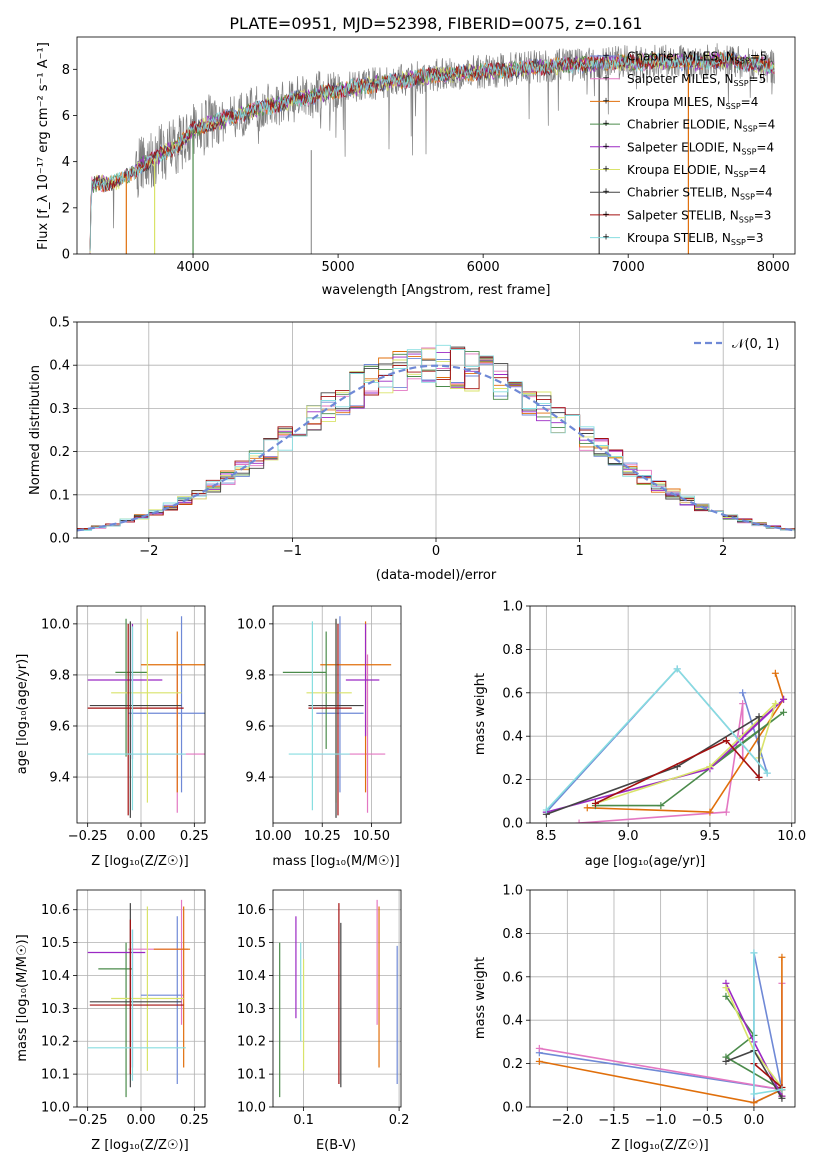 The height and width of the screenshot is (1170, 819). Describe the element at coordinates (512, 1021) in the screenshot. I see `weight-vs-Z-ytick-label: 0.4` at that location.